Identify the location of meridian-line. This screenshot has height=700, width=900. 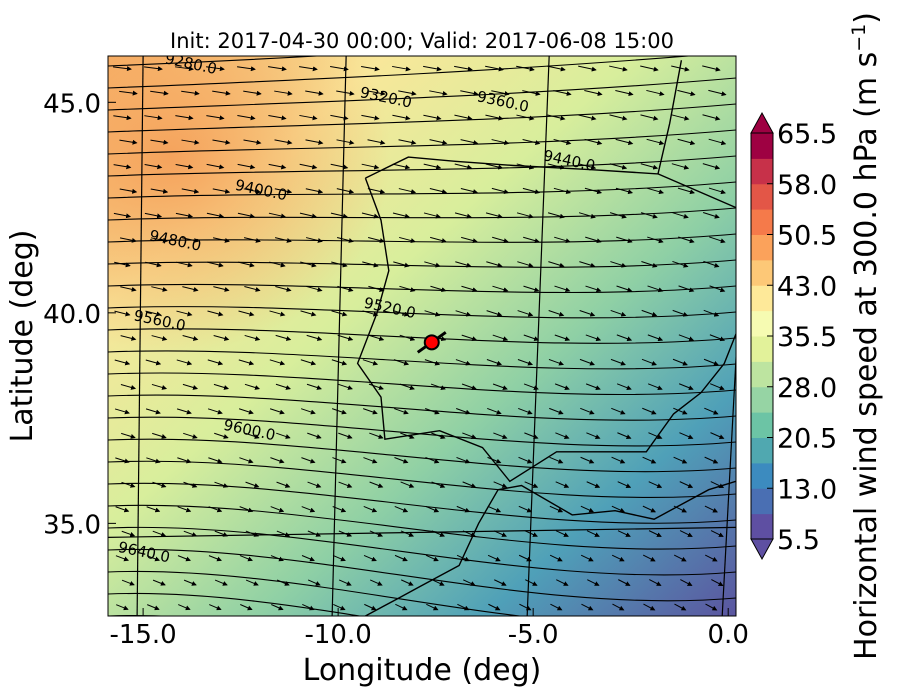
(728, 481).